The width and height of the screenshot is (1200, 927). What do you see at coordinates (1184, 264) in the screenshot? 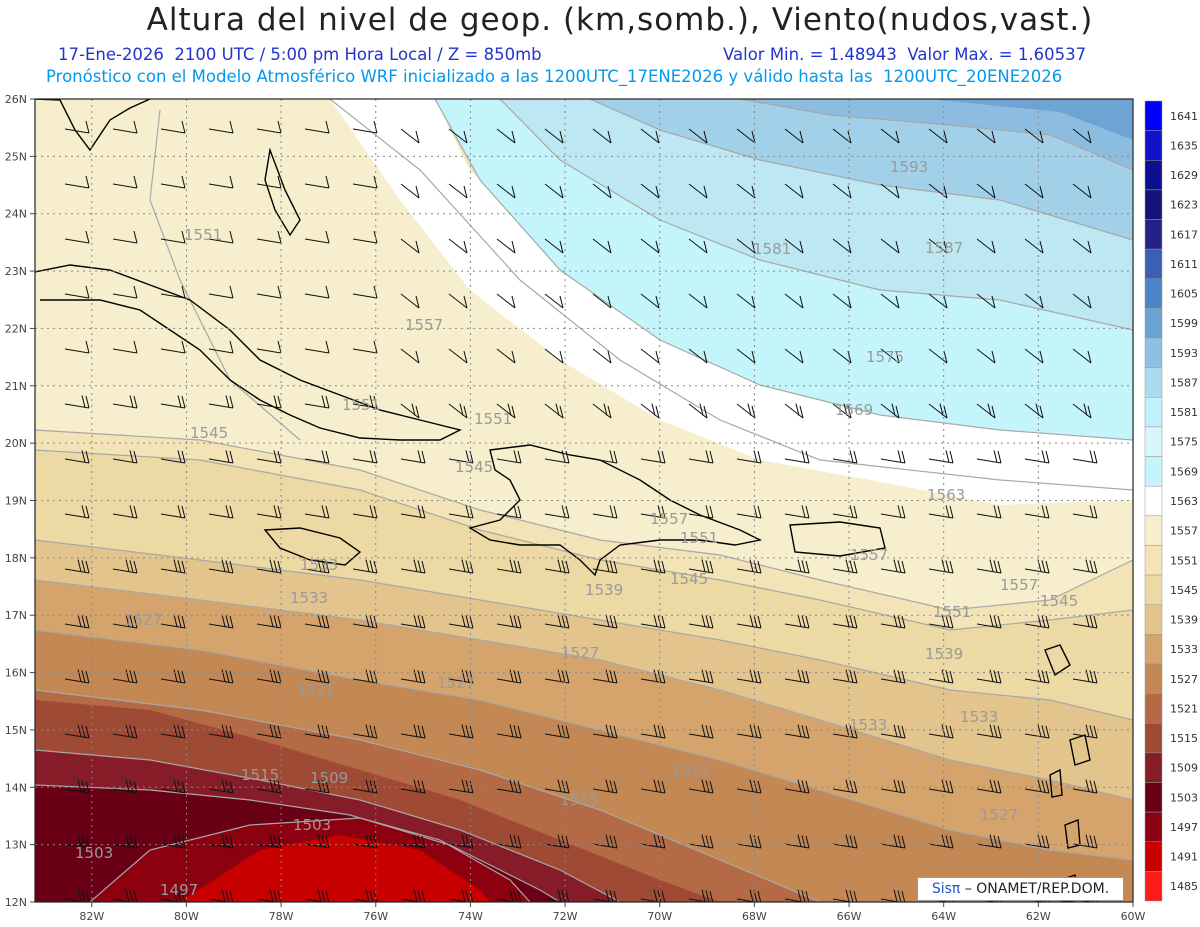
I see `colorbar-label: 1611` at bounding box center [1184, 264].